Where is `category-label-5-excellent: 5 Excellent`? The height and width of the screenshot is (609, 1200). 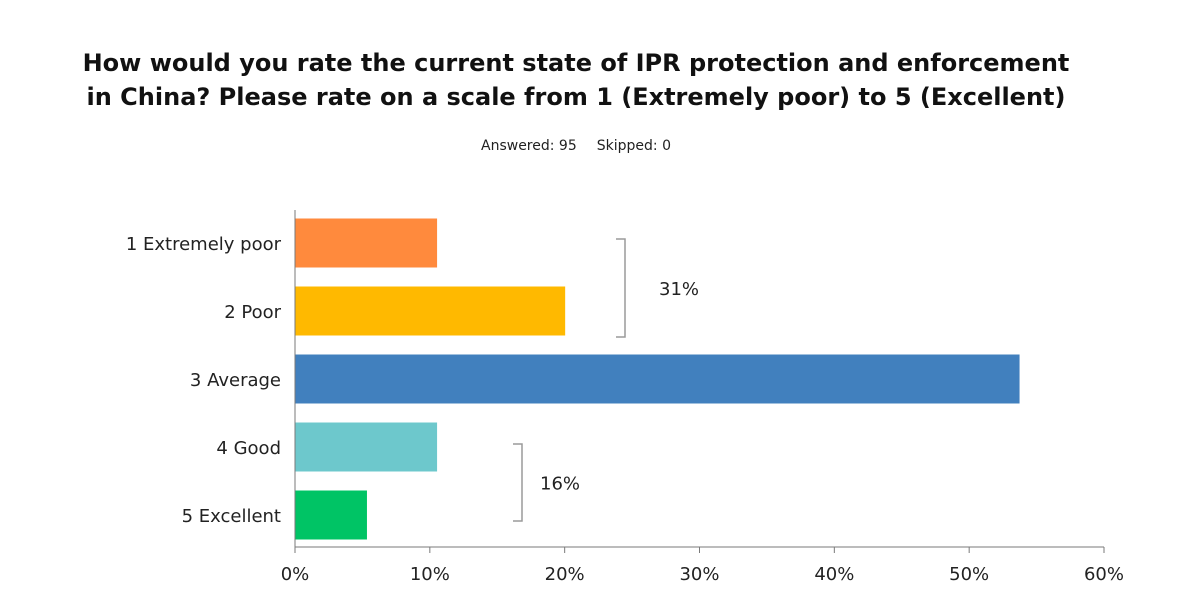 category-label-5-excellent: 5 Excellent is located at coordinates (231, 516).